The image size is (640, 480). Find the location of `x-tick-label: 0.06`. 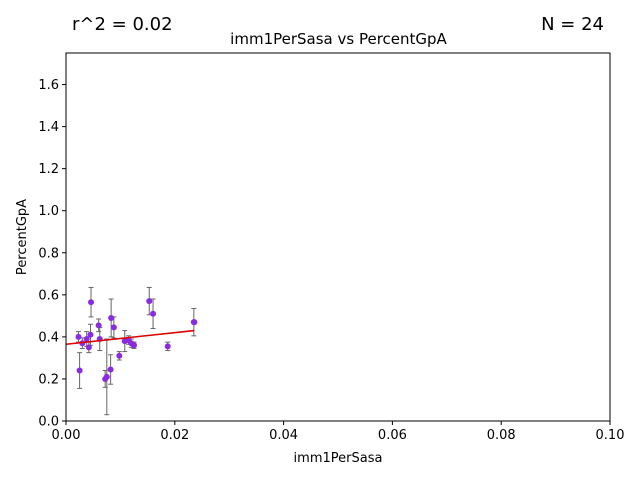

x-tick-label: 0.06 is located at coordinates (392, 435).